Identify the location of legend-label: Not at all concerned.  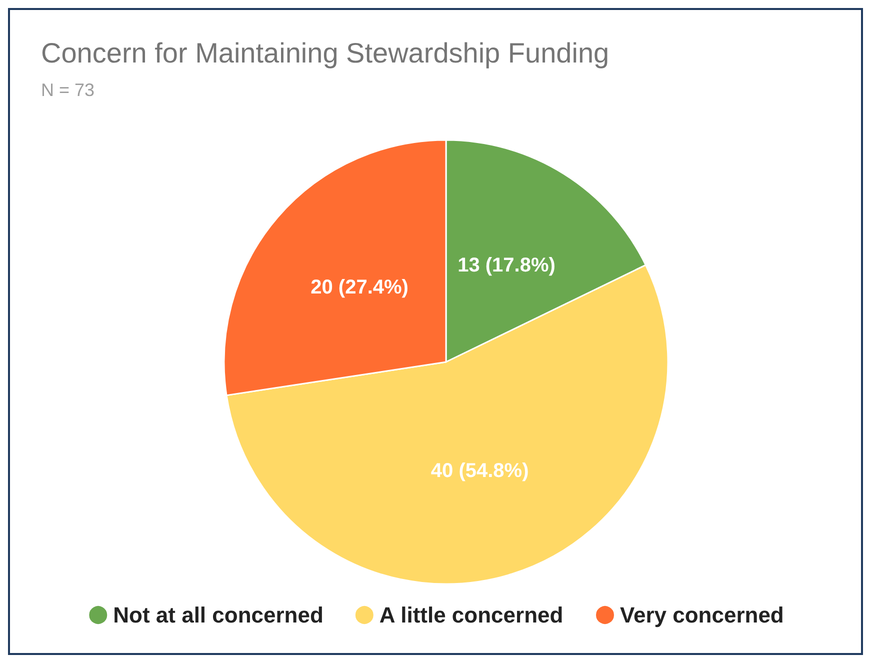
(218, 615).